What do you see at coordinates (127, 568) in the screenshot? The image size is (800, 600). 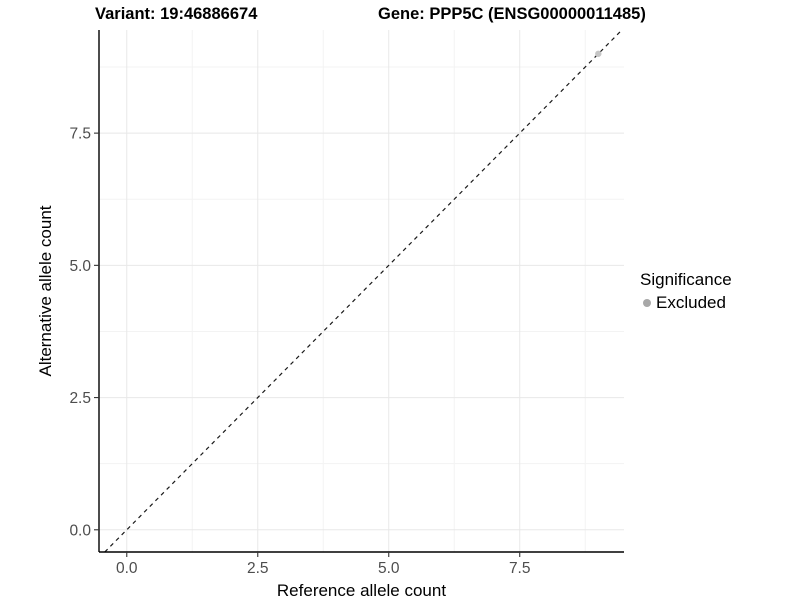 I see `x-tick-label: 0.0` at bounding box center [127, 568].